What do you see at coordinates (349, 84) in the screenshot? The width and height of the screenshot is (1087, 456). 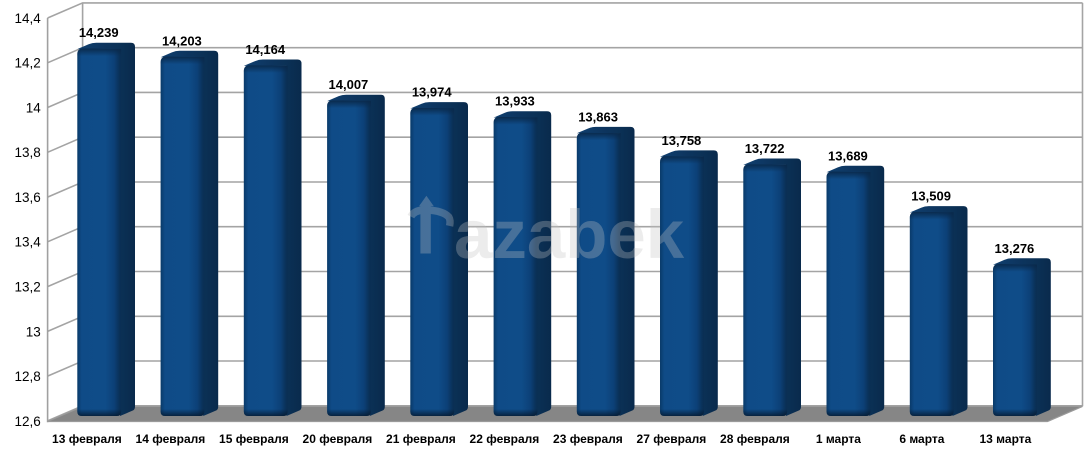 I see `svg-text: 14,007` at bounding box center [349, 84].